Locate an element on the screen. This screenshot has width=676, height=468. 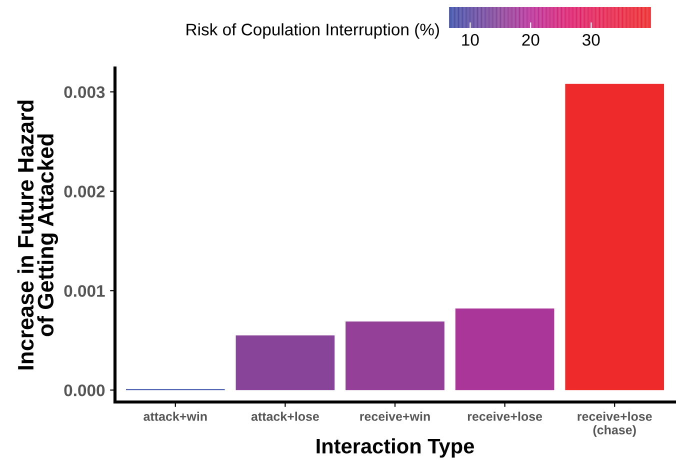
y-tick-label: 0.003 is located at coordinates (84, 92).